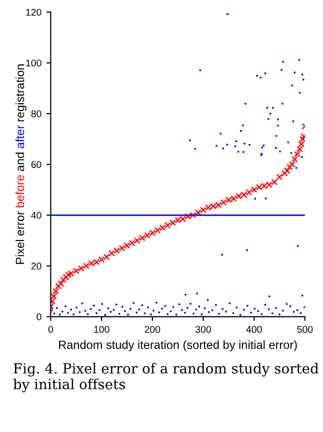 The width and height of the screenshot is (323, 432). I want to click on y-tick-label: 60, so click(36, 164).